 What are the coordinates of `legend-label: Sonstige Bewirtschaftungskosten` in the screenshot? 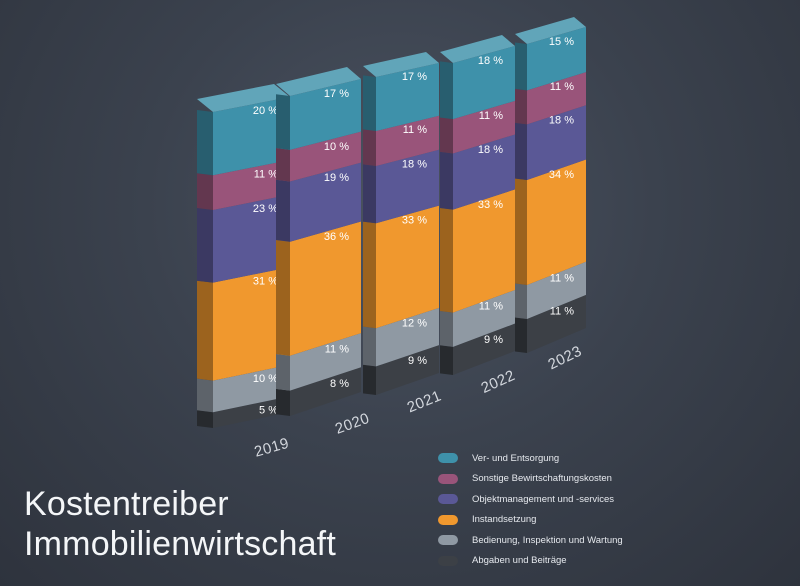 It's located at (542, 479).